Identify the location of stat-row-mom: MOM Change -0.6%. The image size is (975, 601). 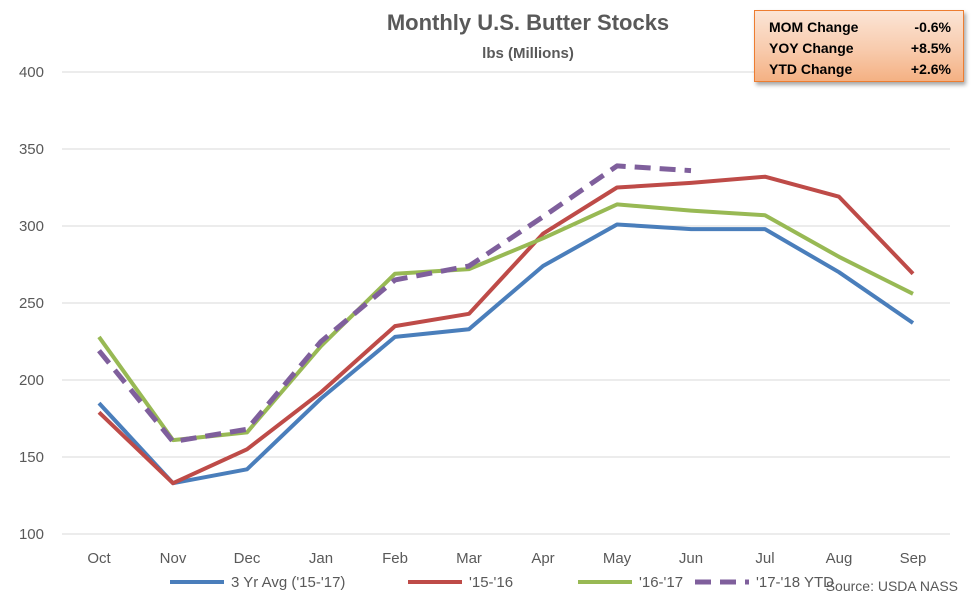
(860, 27).